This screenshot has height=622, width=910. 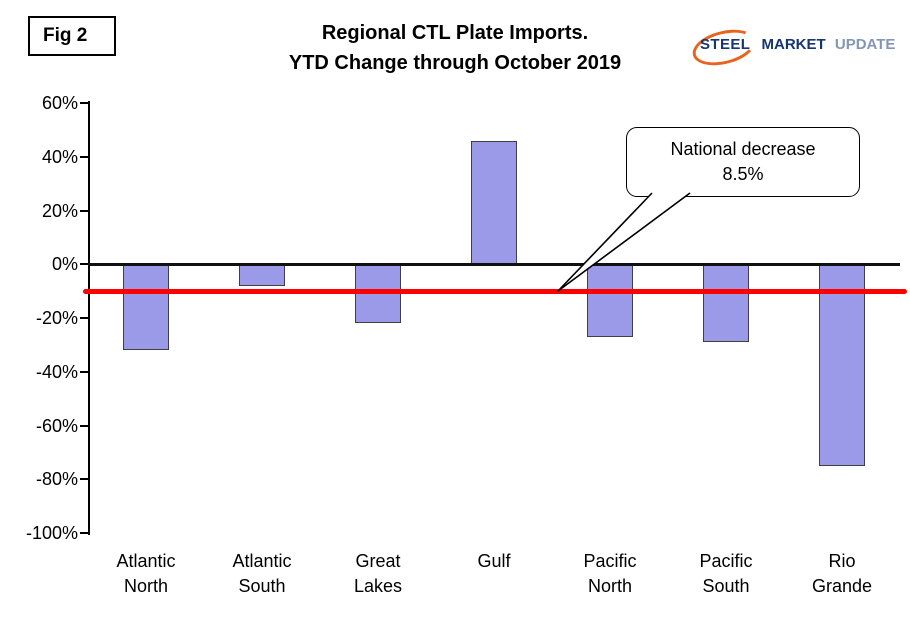 What do you see at coordinates (610, 300) in the screenshot?
I see `bar-pacific-north` at bounding box center [610, 300].